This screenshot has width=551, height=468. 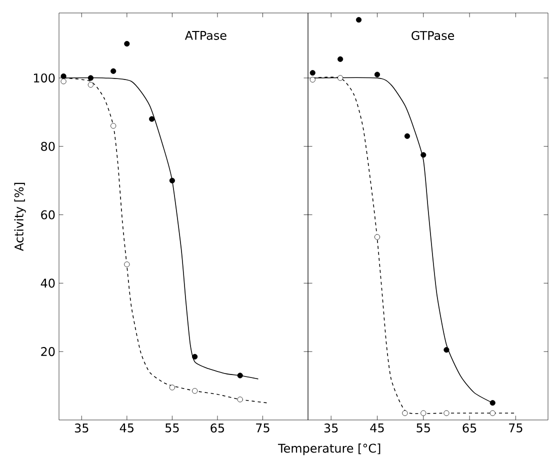 I want to click on y-tick-label: 100, so click(x=44, y=77).